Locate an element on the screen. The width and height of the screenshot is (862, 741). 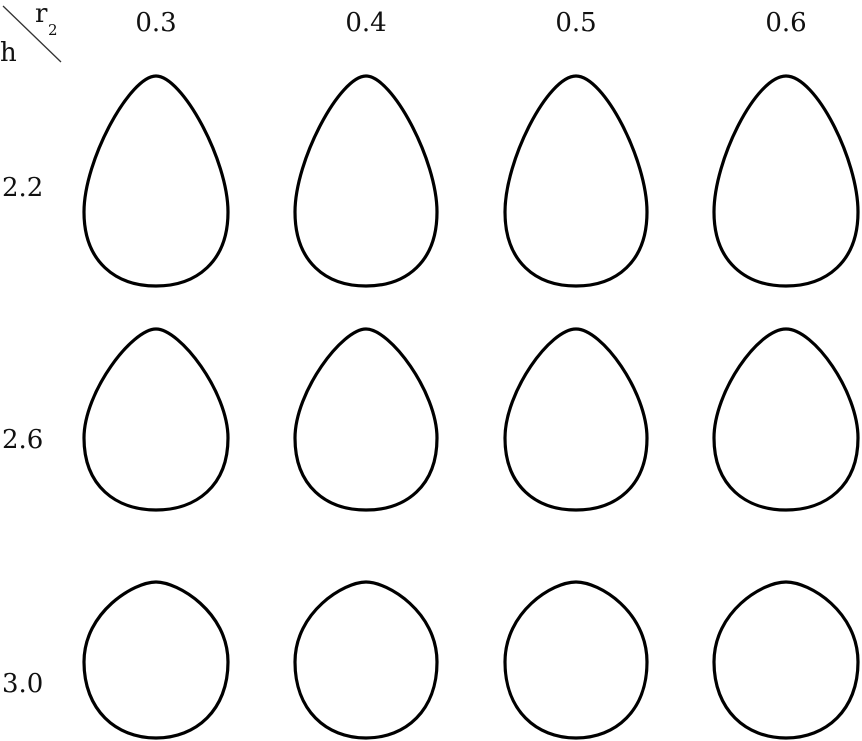
column-header: 0.4 is located at coordinates (365, 23).